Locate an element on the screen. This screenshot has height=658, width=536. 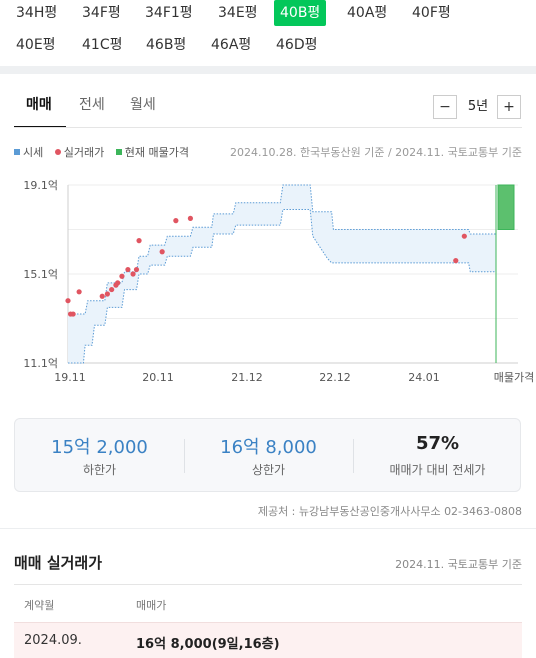
jeonse-ratio-value: 57% is located at coordinates (437, 443).